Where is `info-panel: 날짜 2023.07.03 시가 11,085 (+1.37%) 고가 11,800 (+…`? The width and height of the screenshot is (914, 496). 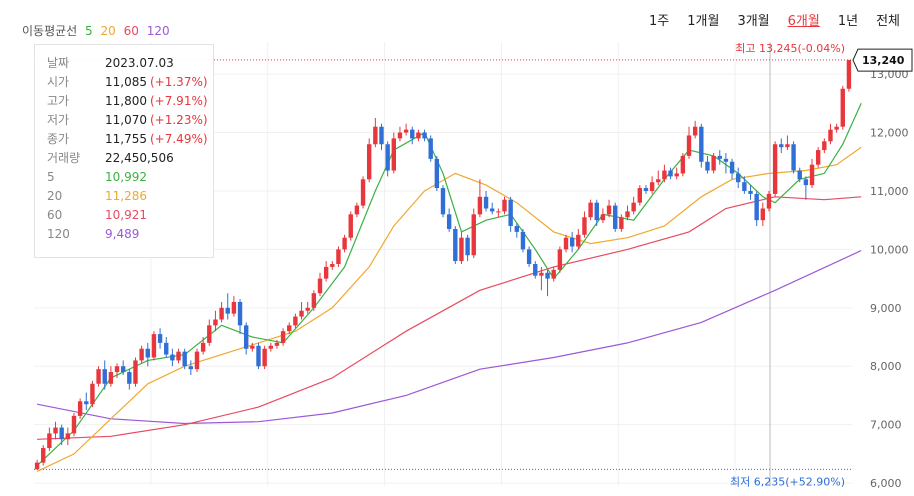
info-panel: 날짜 2023.07.03 시가 11,085 (+1.37%) 고가 11,800 (+… is located at coordinates (124, 151).